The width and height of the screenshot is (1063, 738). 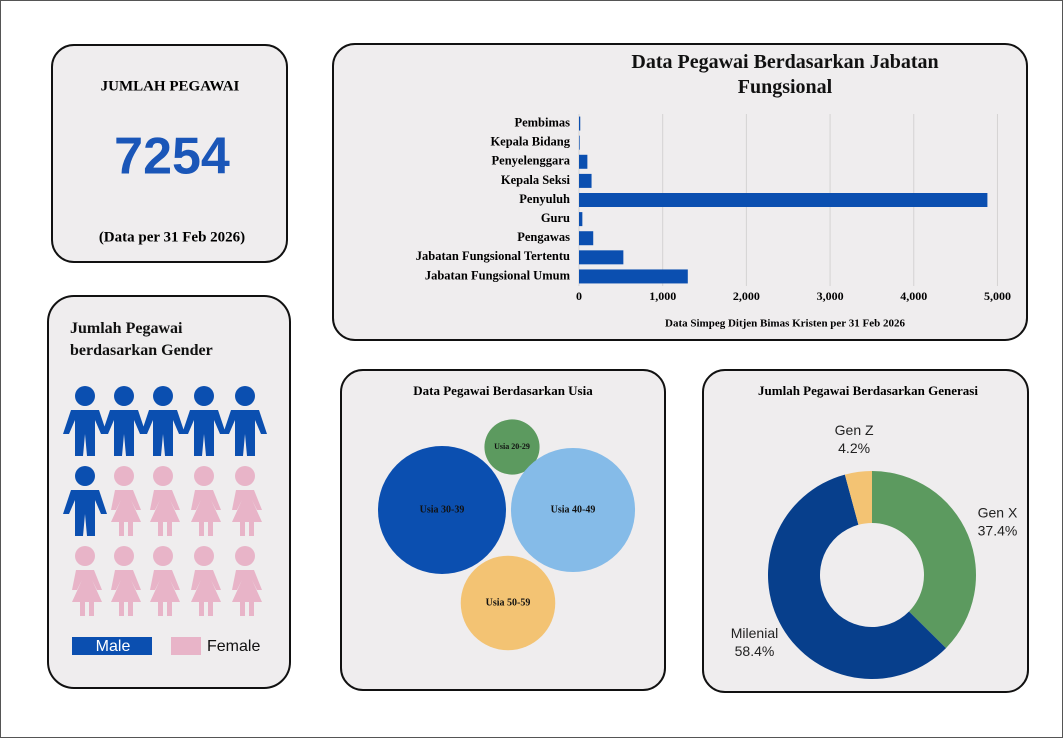 I want to click on y-tick-label: Pengawas, so click(x=543, y=237).